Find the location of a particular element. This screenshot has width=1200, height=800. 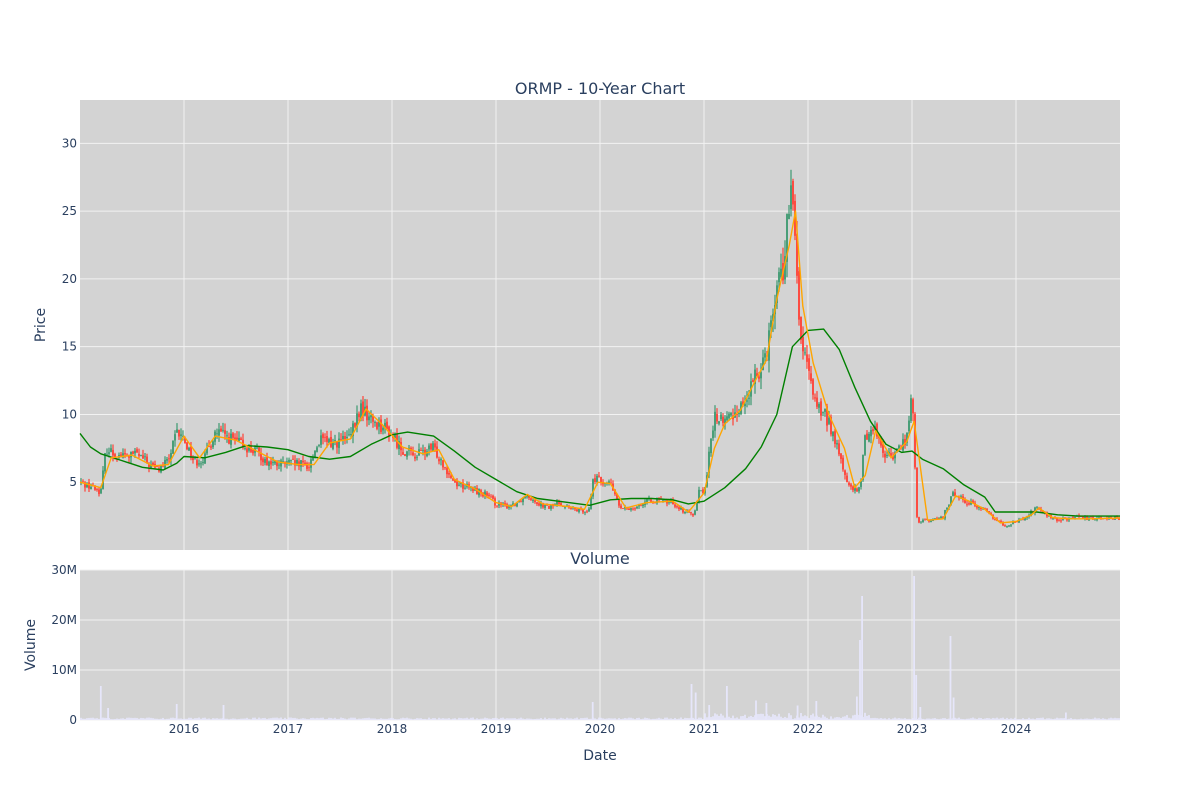

x-tick-label: 2018 is located at coordinates (392, 729).